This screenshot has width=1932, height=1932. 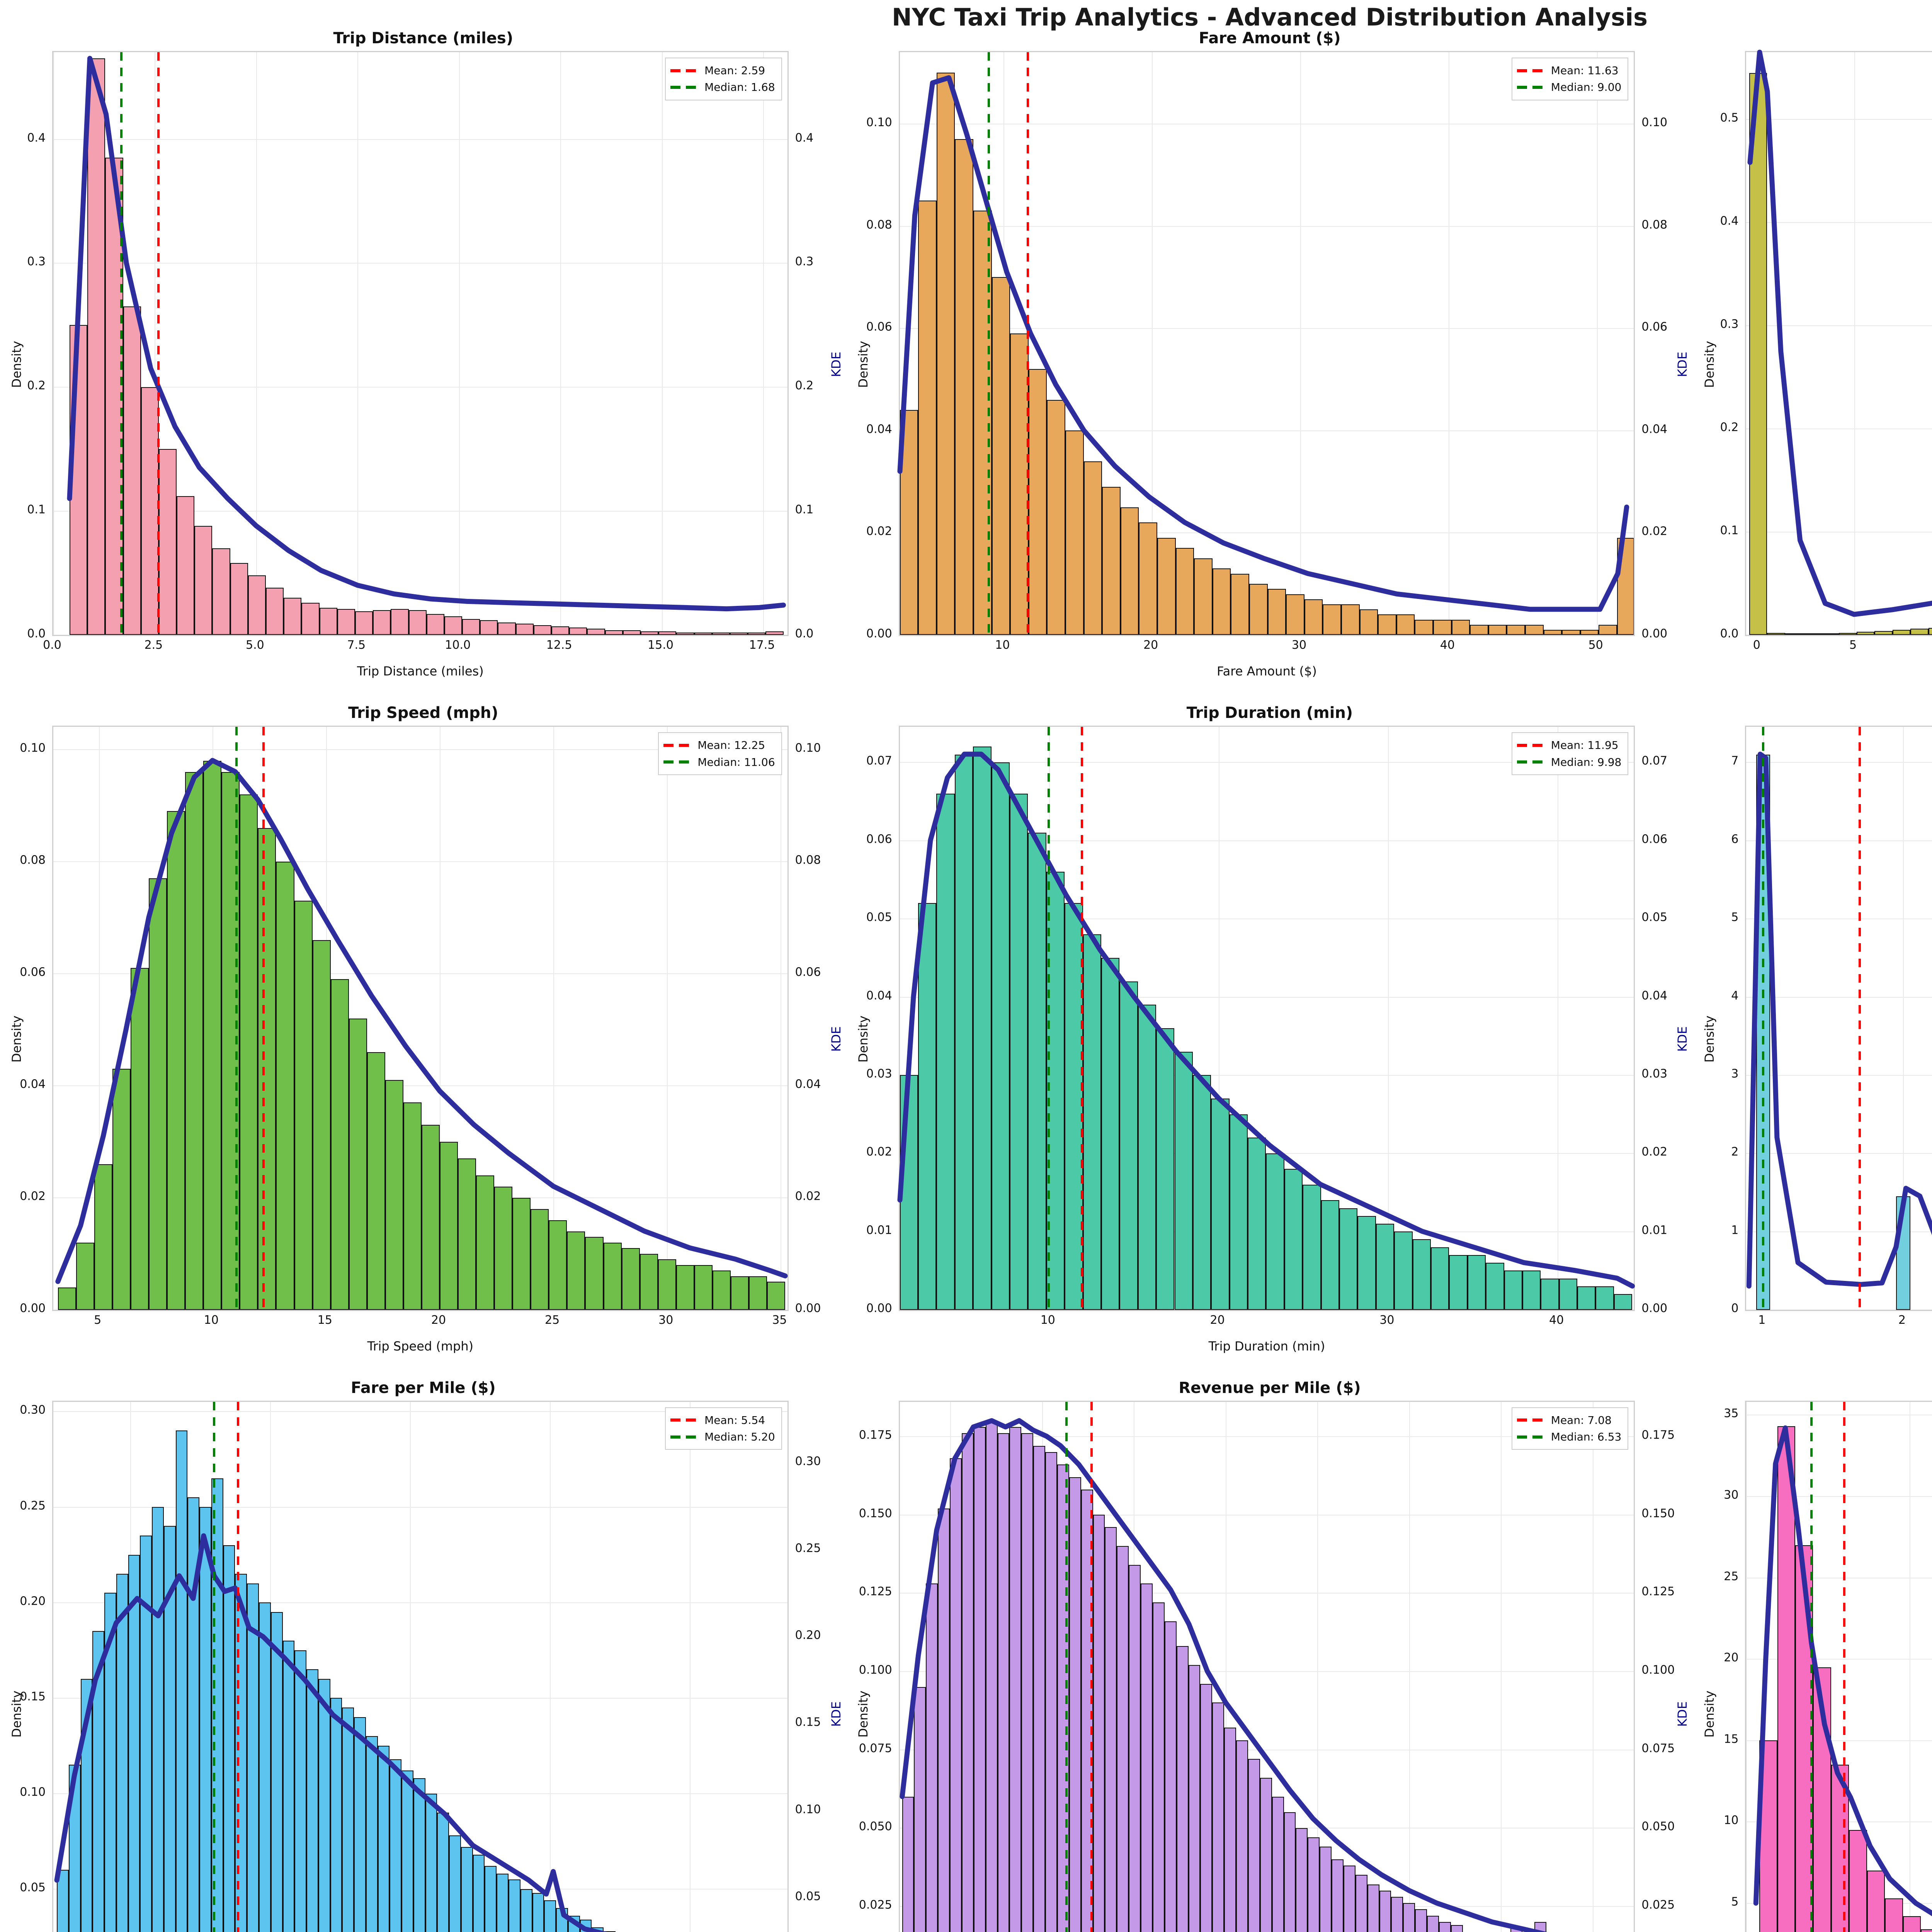 What do you see at coordinates (808, 972) in the screenshot?
I see `kde-tick-label: 0.06` at bounding box center [808, 972].